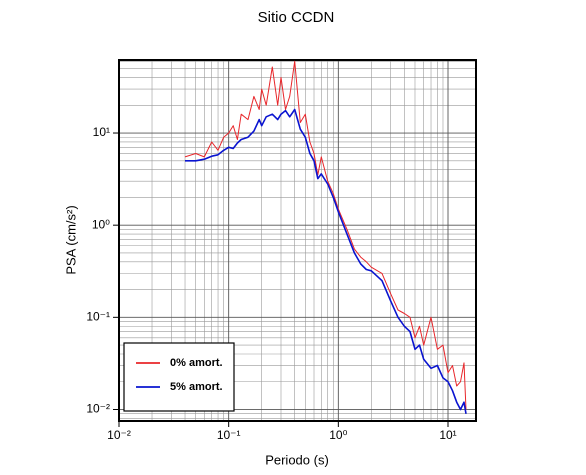  I want to click on x-tick-label: 10⁰, so click(338, 435).